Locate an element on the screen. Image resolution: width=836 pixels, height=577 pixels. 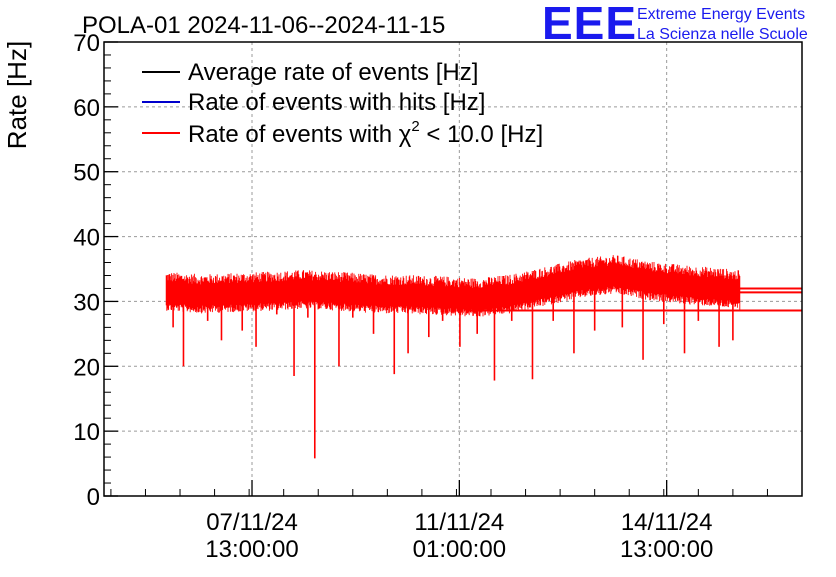
x-tick-label-date: 14/11/24 is located at coordinates (667, 522).